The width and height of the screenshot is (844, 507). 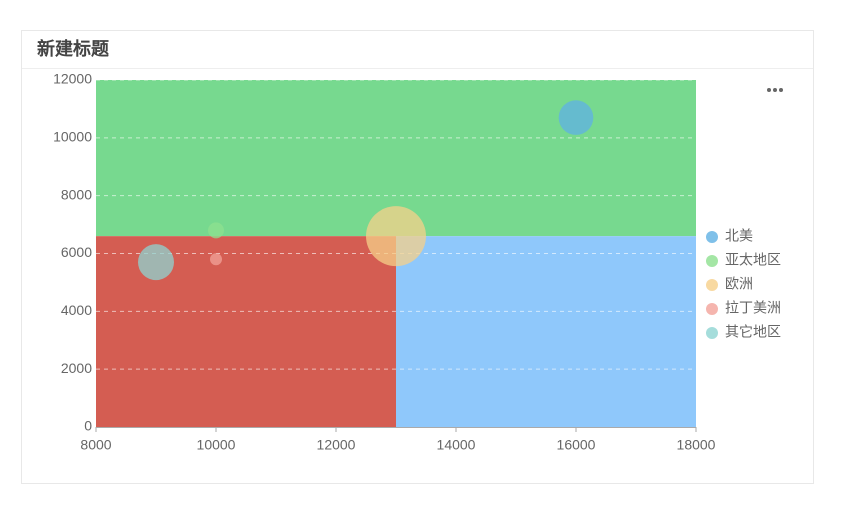 I want to click on x-tick-label: 14000, so click(x=456, y=445).